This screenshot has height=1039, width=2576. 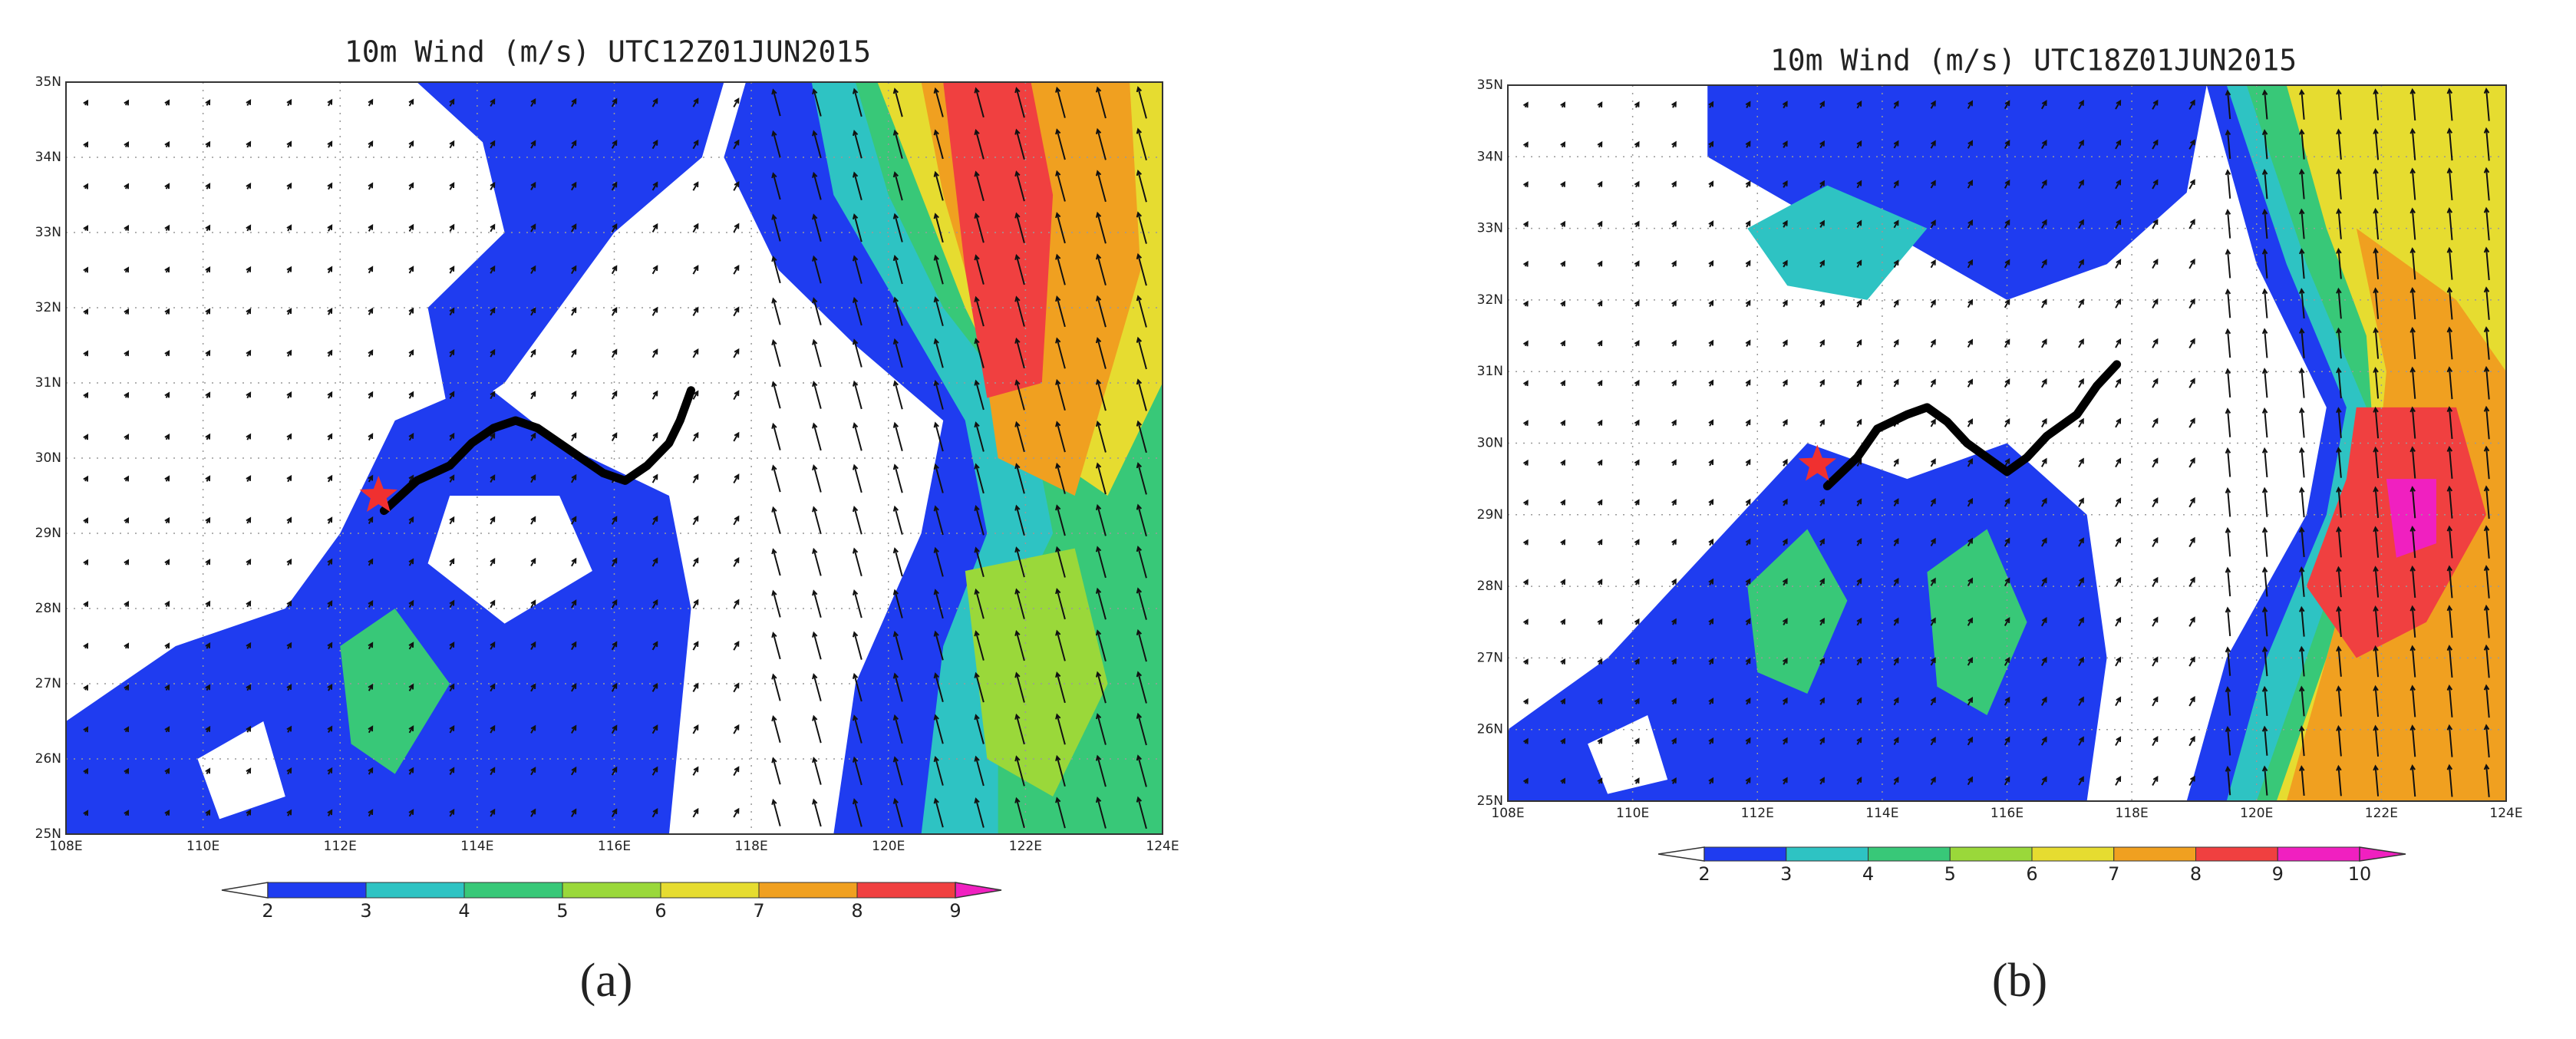 What do you see at coordinates (537, 451) in the screenshot?
I see `river-track` at bounding box center [537, 451].